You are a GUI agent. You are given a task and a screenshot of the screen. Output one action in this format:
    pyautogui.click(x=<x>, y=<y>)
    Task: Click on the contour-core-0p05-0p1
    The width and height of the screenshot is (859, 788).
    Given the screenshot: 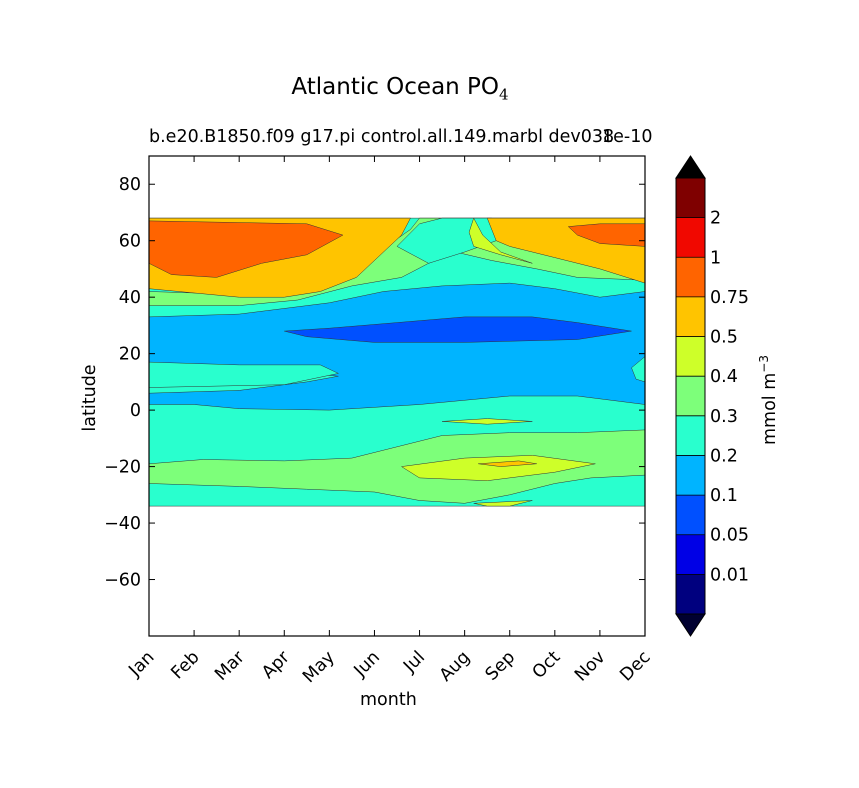 What is the action you would take?
    pyautogui.click(x=458, y=329)
    